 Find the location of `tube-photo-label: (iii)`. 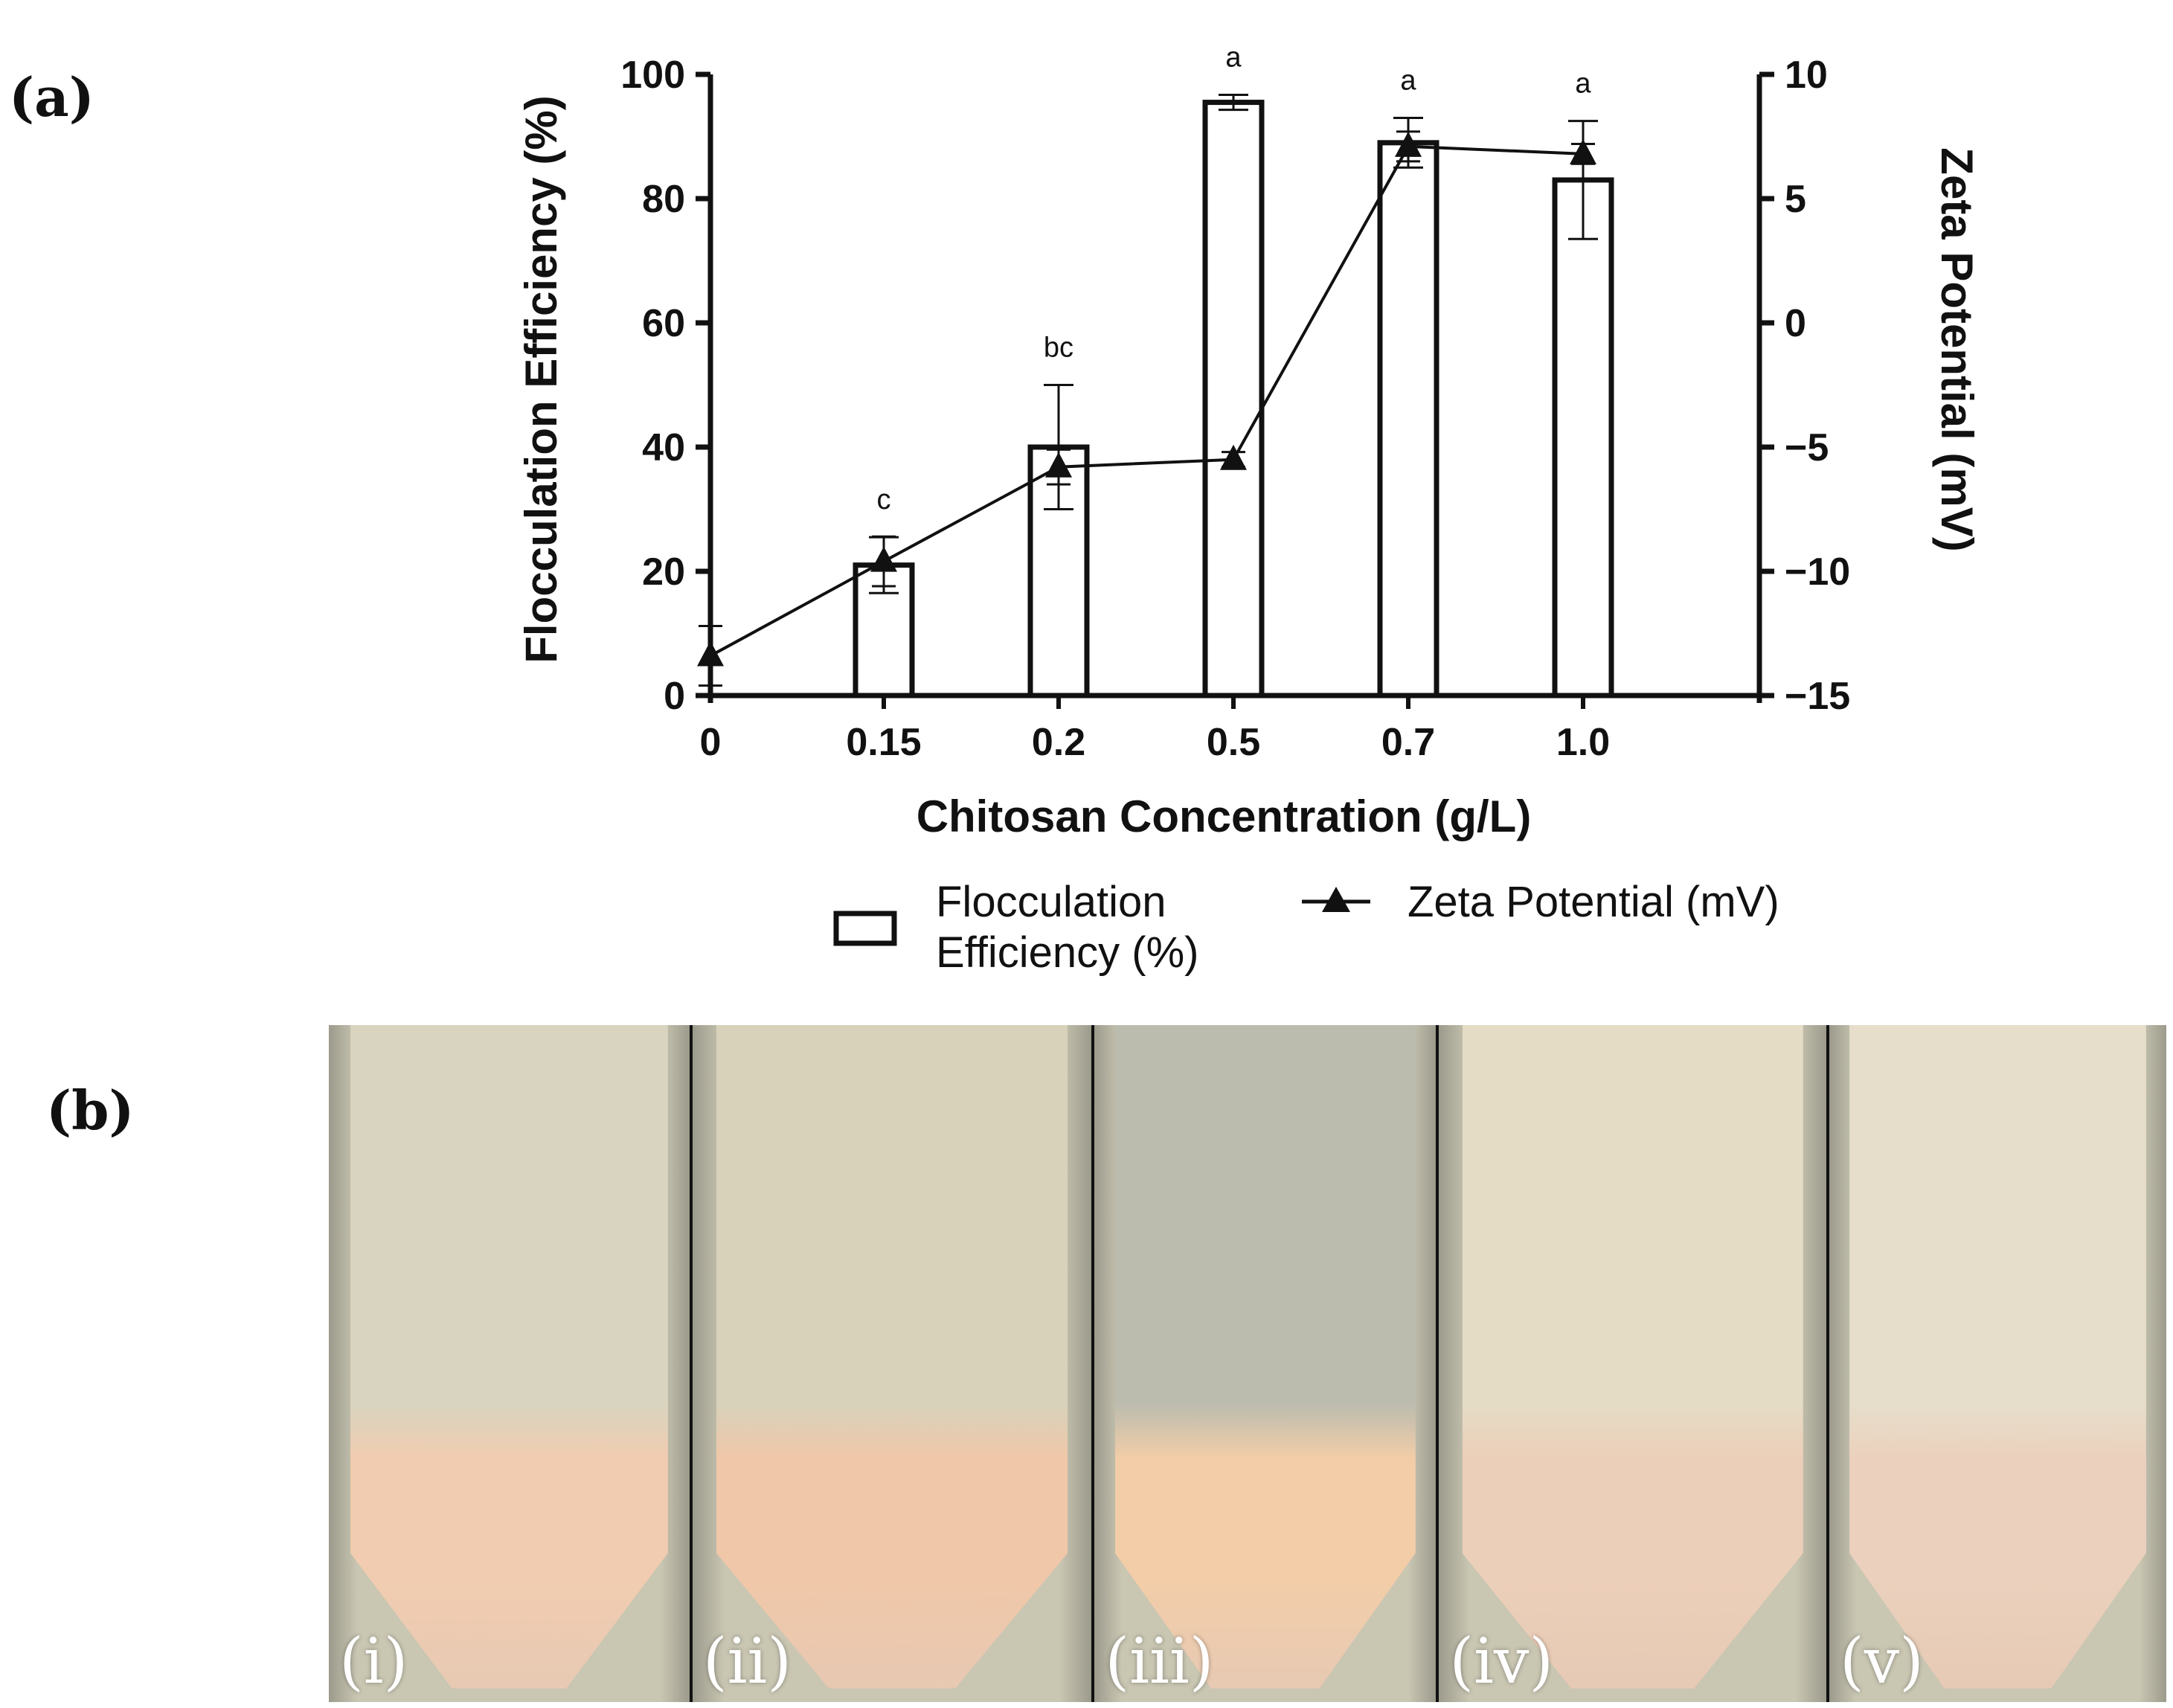

tube-photo-label: (iii) is located at coordinates (1159, 1661).